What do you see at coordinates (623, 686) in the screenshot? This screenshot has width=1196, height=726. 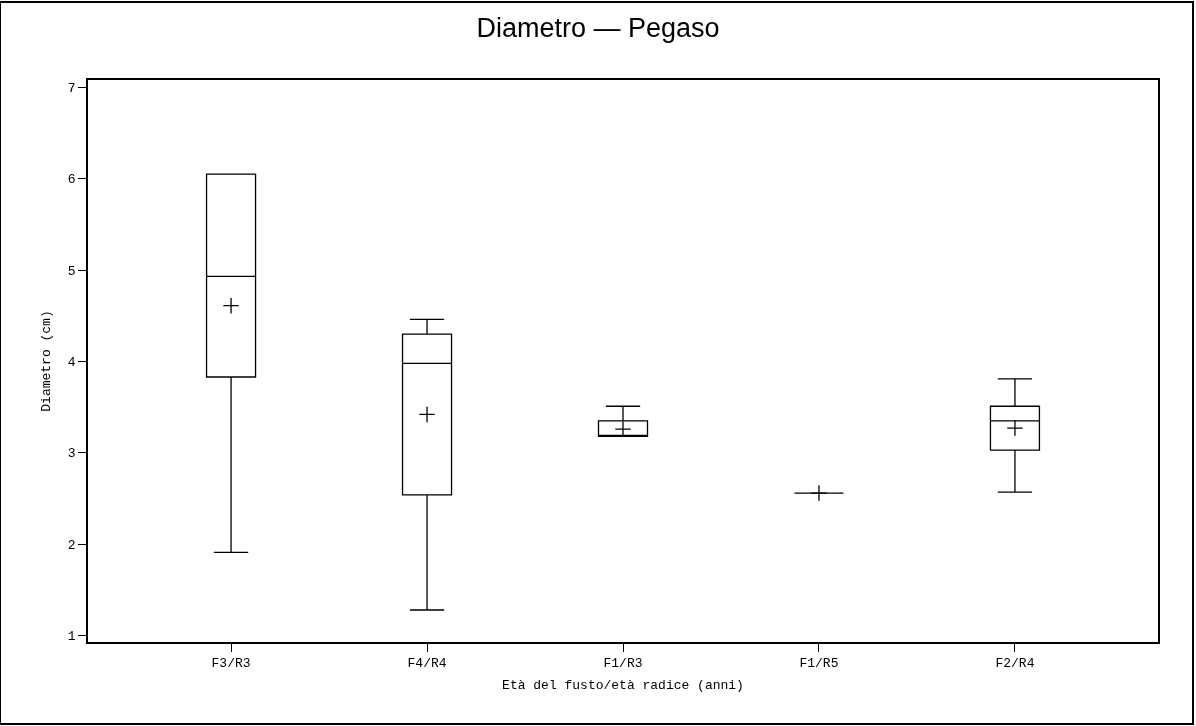 I see `x-axis-title: Età del fusto/età radice (anni)` at bounding box center [623, 686].